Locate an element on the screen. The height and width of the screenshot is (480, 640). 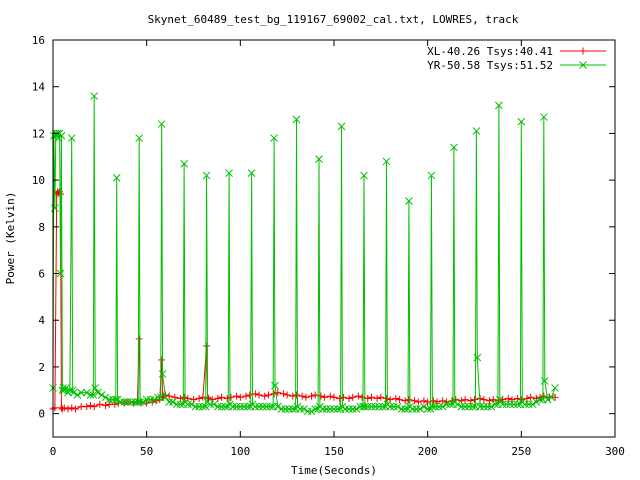
legend-label-1: YR-50.58 Tsys:51.52 is located at coordinates (490, 65).